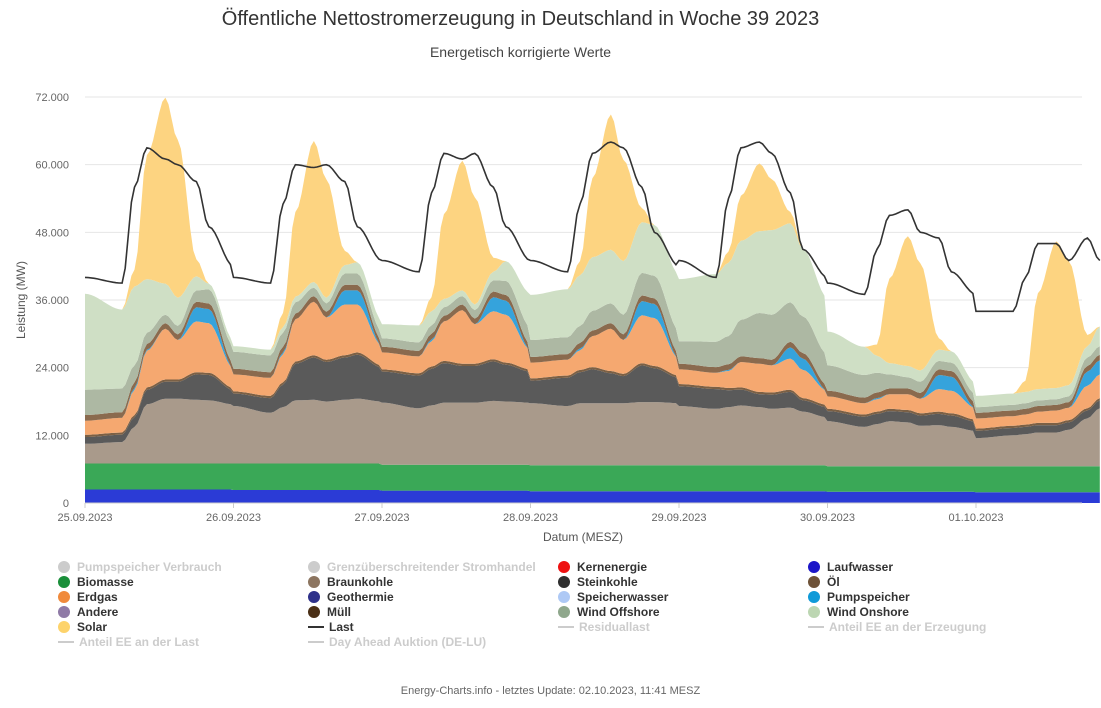  I want to click on legend-label: Wind Offshore, so click(618, 612).